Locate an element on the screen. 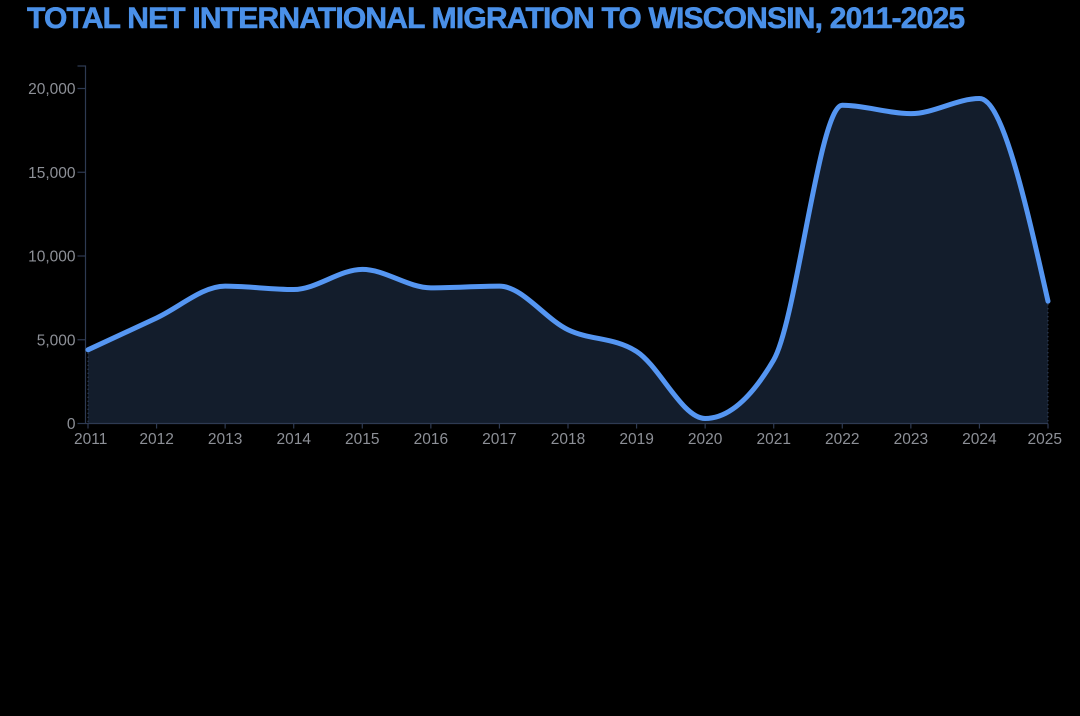  x-tick-label: 2015 is located at coordinates (362, 439).